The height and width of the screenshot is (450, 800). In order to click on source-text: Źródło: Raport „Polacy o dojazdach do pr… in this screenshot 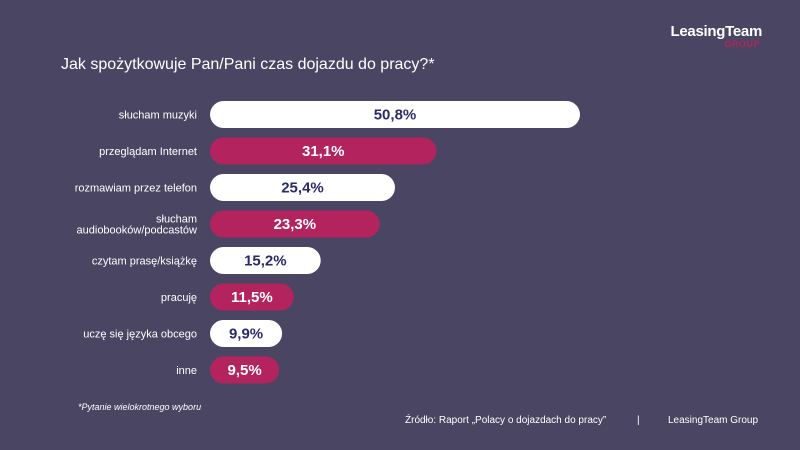, I will do `click(506, 420)`.